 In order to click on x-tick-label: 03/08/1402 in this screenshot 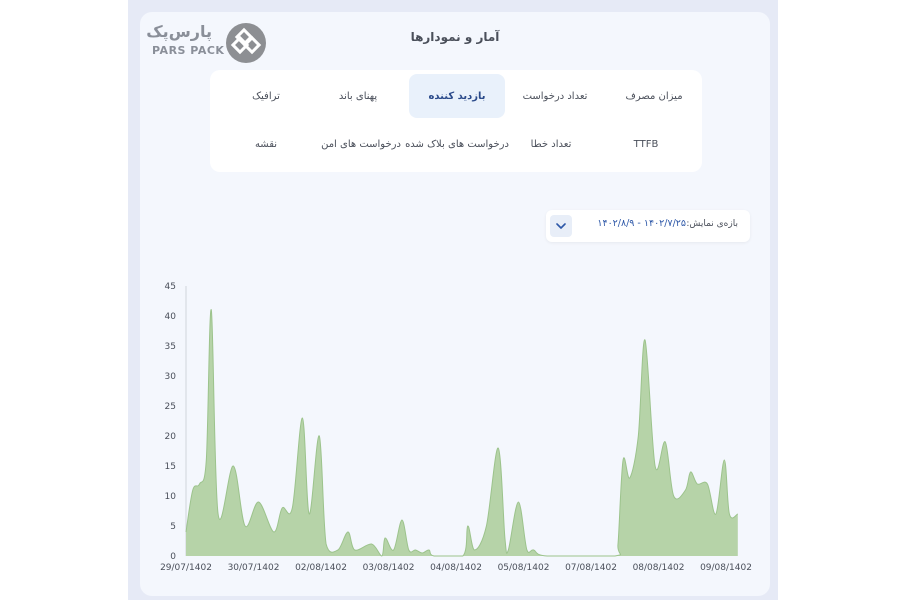, I will do `click(389, 568)`.